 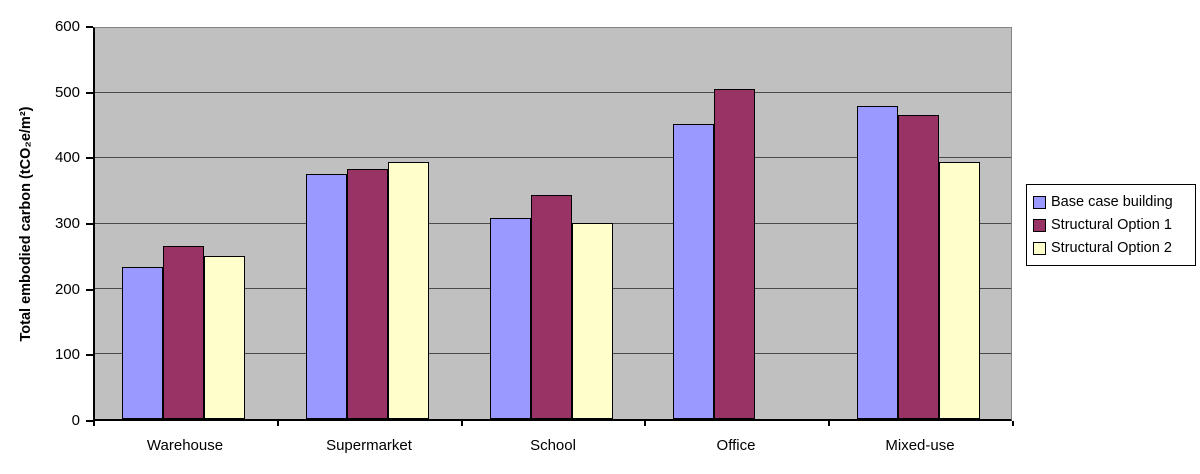 I want to click on legend-item-structural-option-1: Structural Option 1, so click(x=1111, y=225).